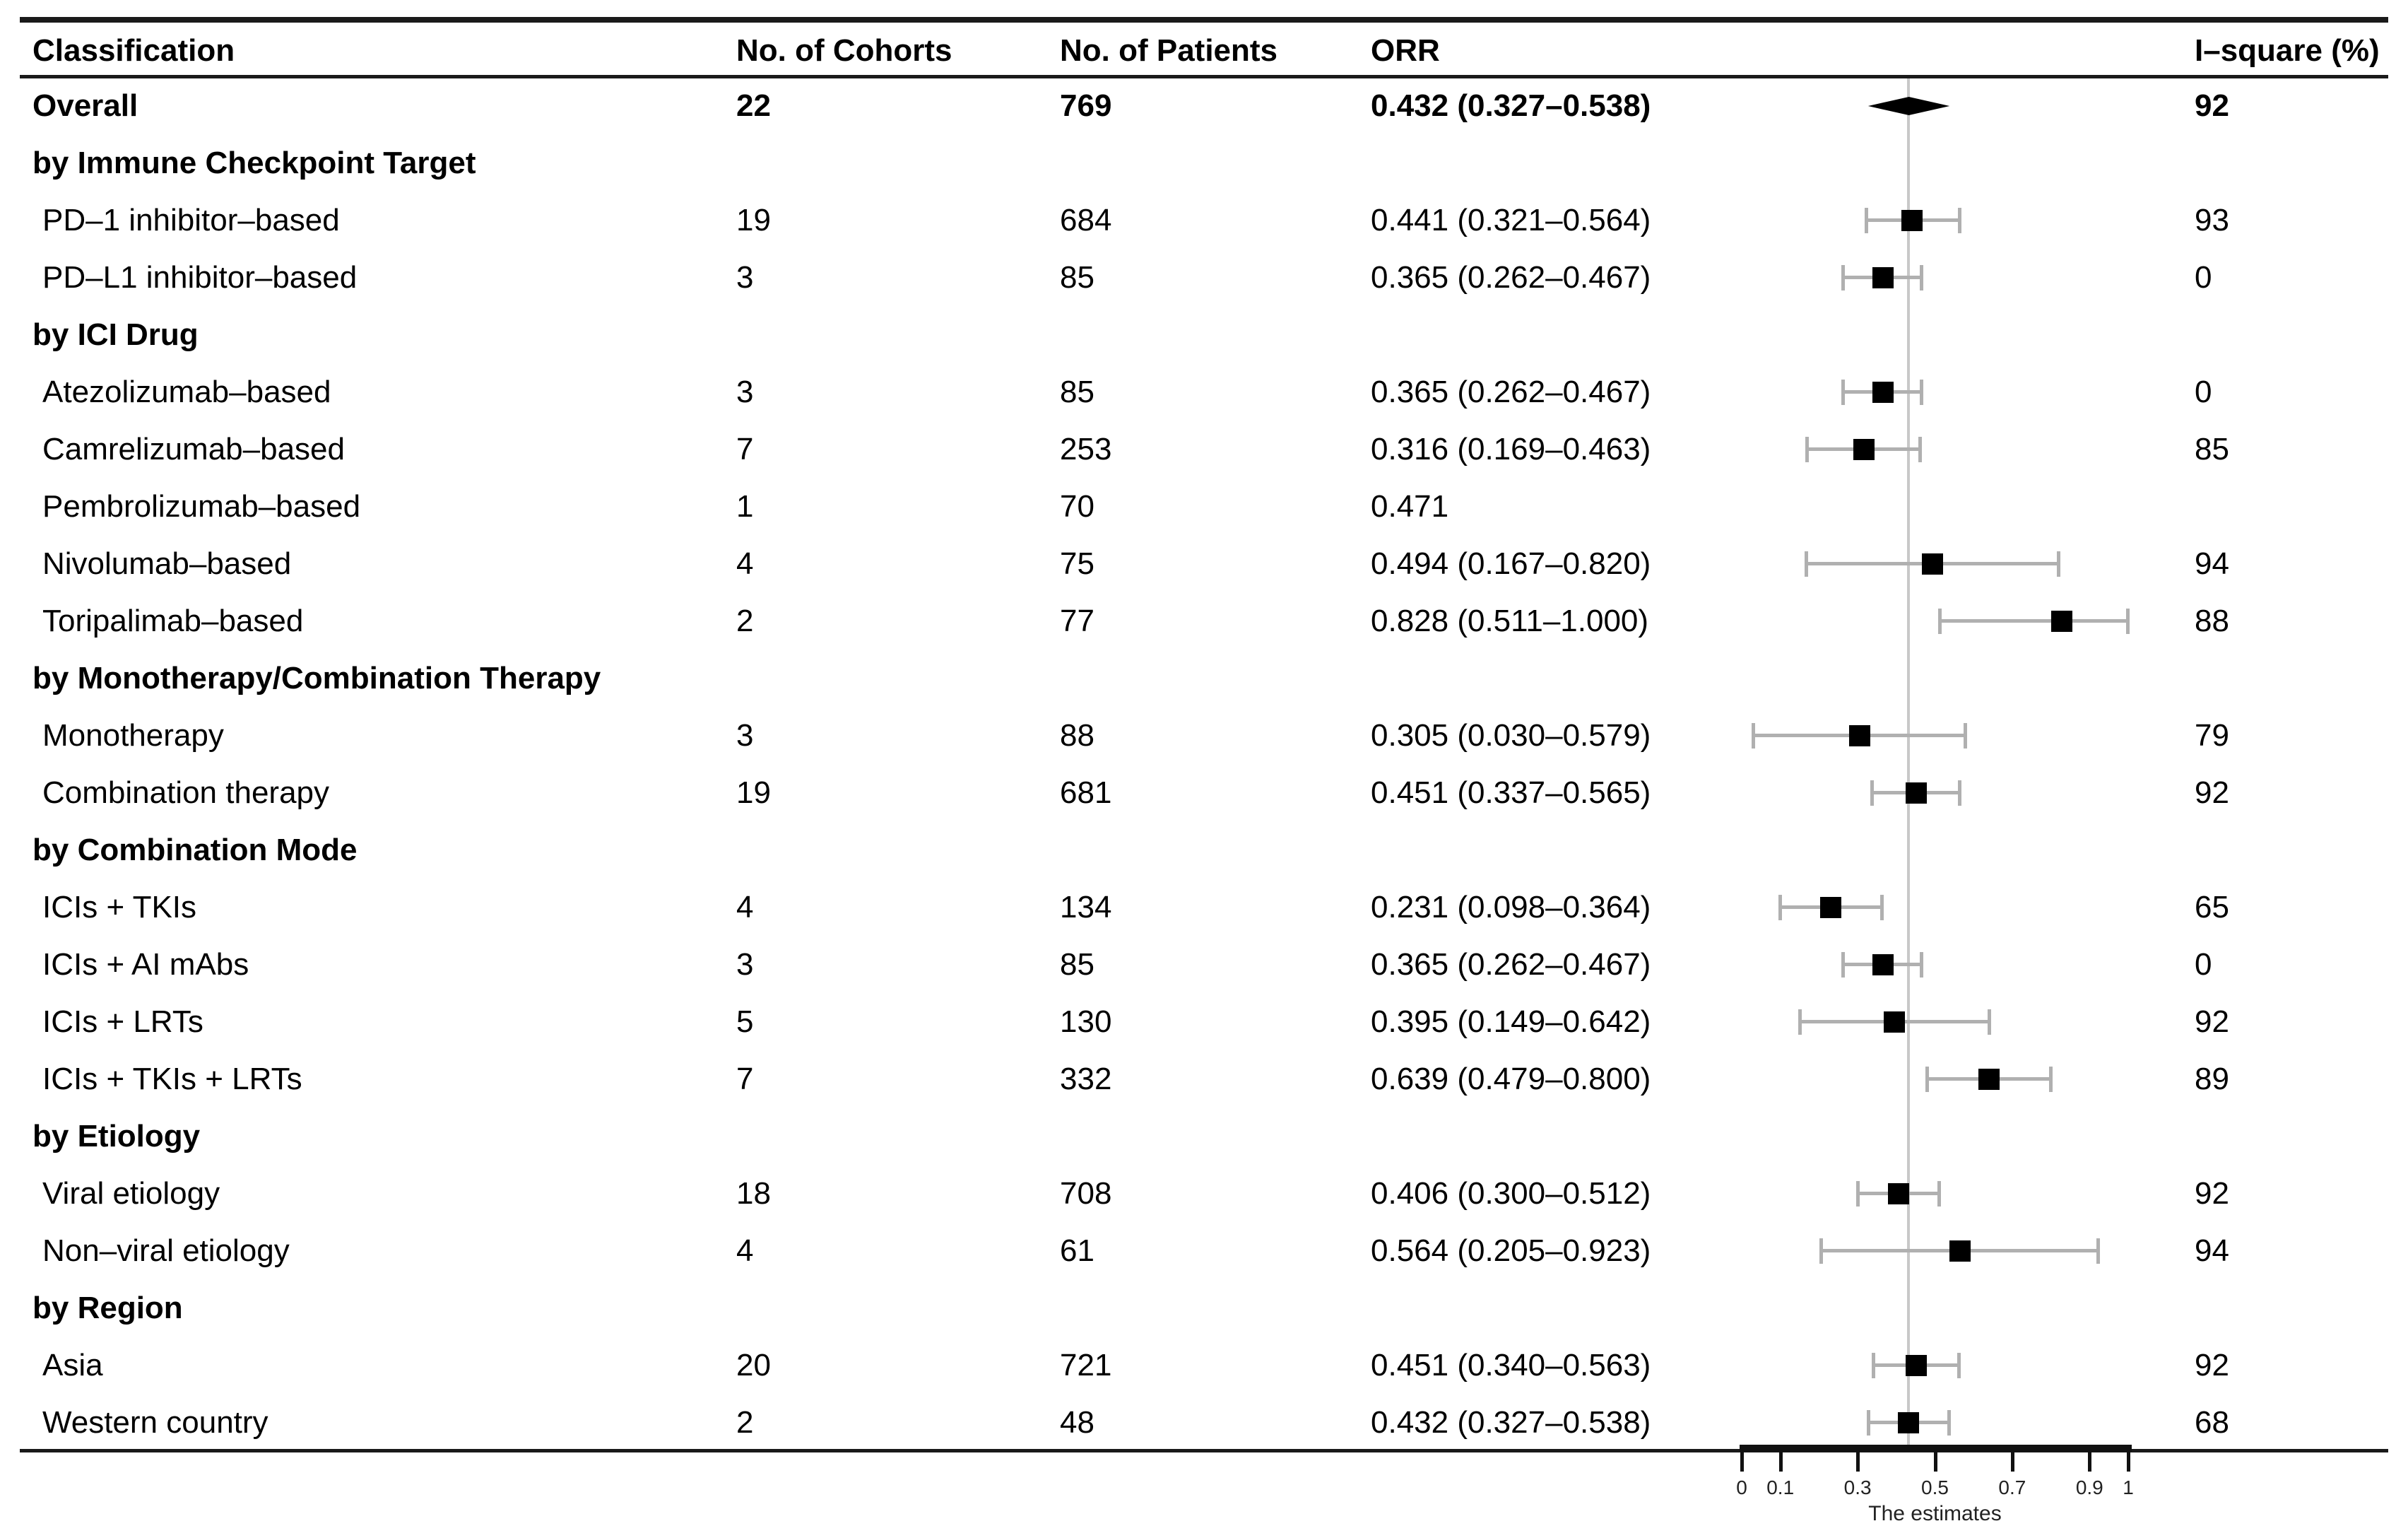 Image resolution: width=2408 pixels, height=1538 pixels. Describe the element at coordinates (1857, 1487) in the screenshot. I see `axis-tick-label: 0.3` at that location.